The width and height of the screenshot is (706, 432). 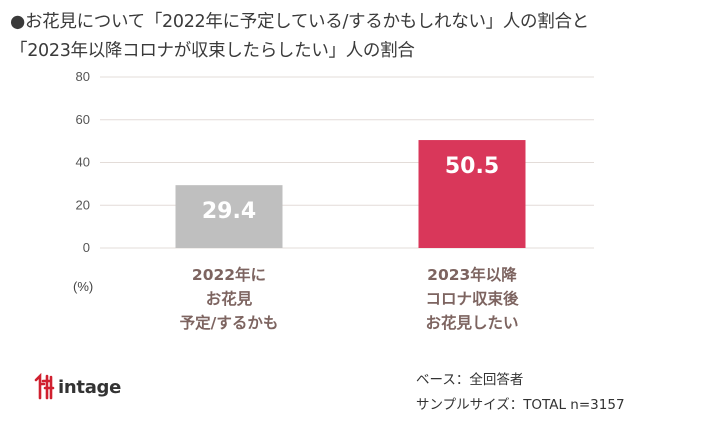 I want to click on category-2022-line-2: お花見, so click(x=229, y=299).